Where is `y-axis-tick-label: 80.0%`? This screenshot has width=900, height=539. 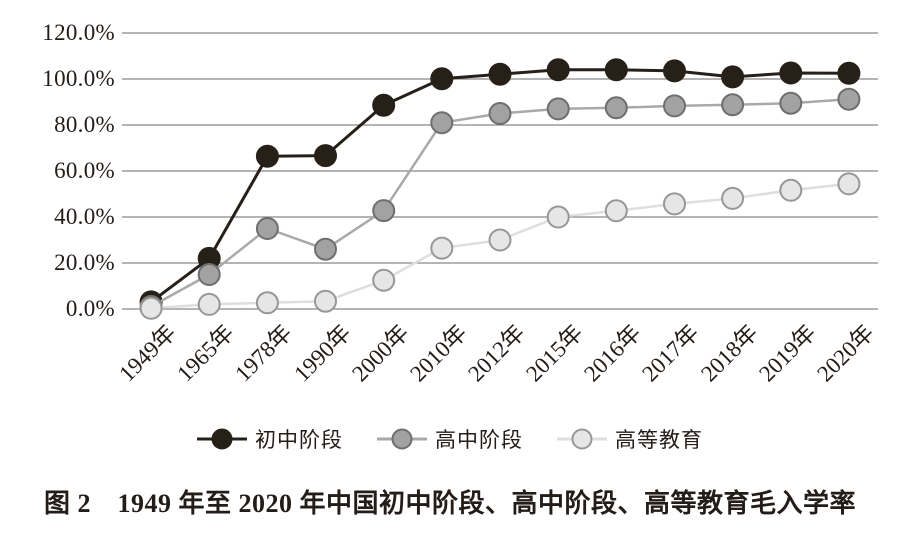 y-axis-tick-label: 80.0% is located at coordinates (84, 124).